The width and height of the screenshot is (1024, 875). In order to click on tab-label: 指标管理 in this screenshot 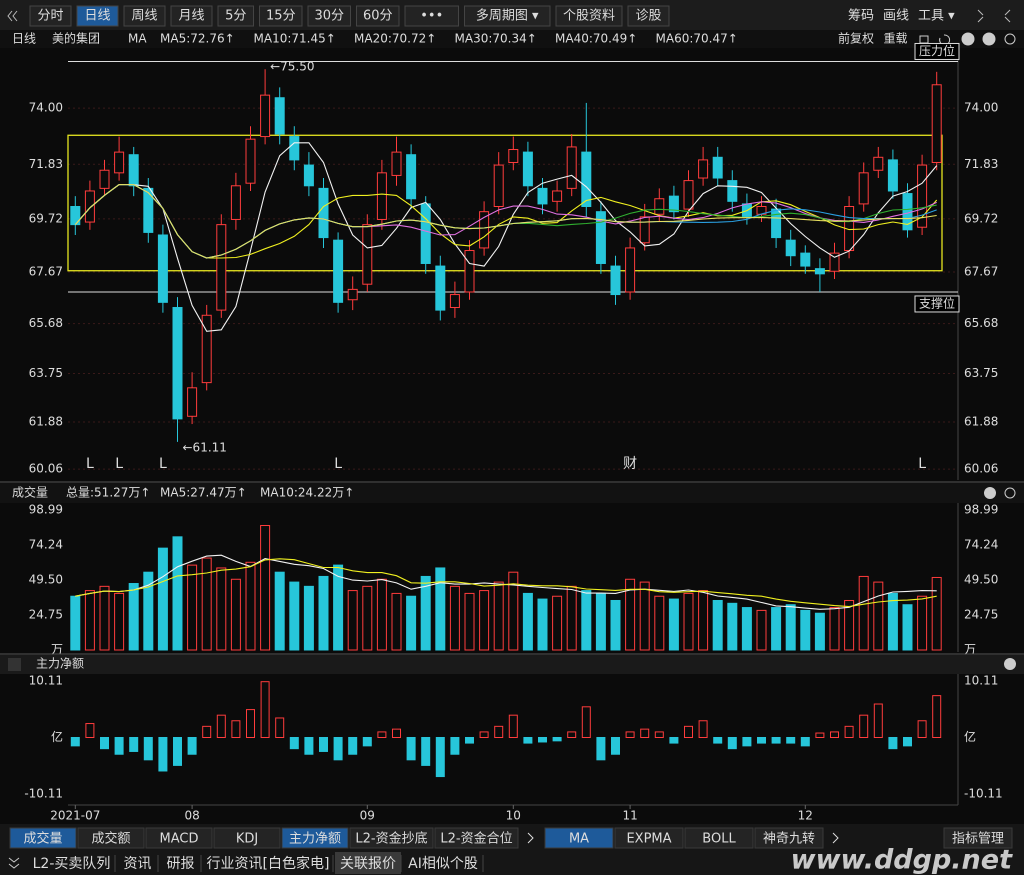, I will do `click(978, 839)`.